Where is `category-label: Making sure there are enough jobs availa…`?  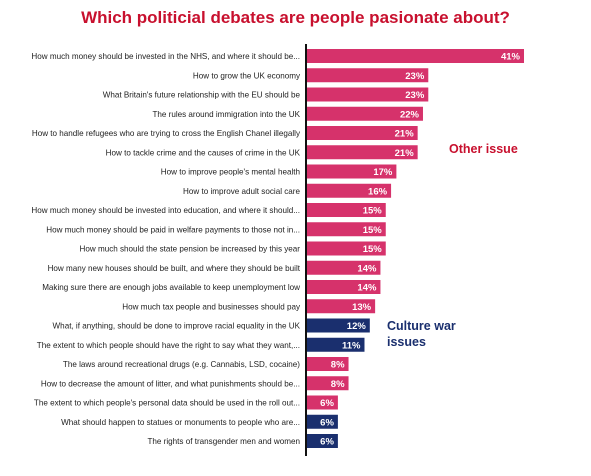 category-label: Making sure there are enough jobs availa… is located at coordinates (171, 287).